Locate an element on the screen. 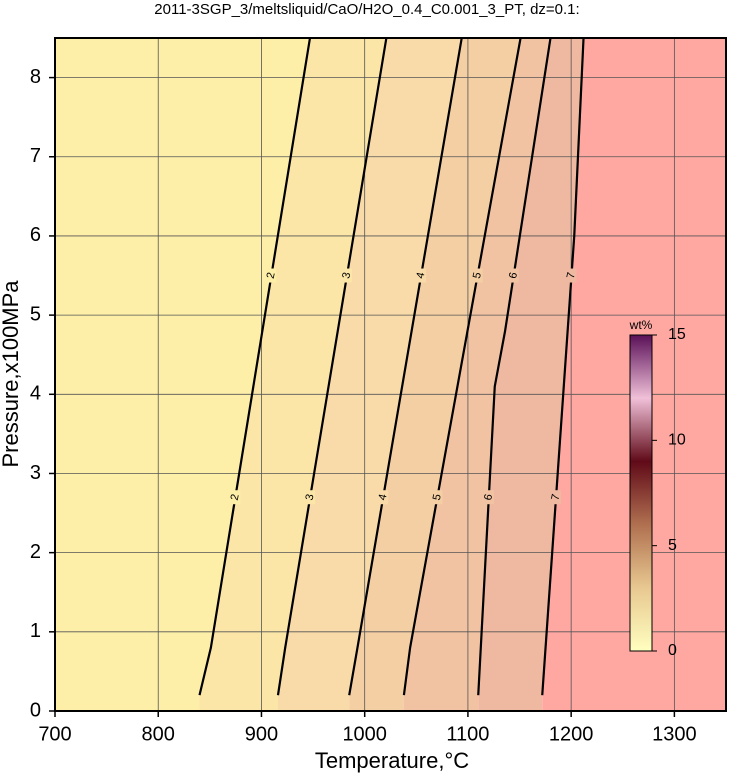 The height and width of the screenshot is (776, 734). x-tick-label: 900 is located at coordinates (261, 734).